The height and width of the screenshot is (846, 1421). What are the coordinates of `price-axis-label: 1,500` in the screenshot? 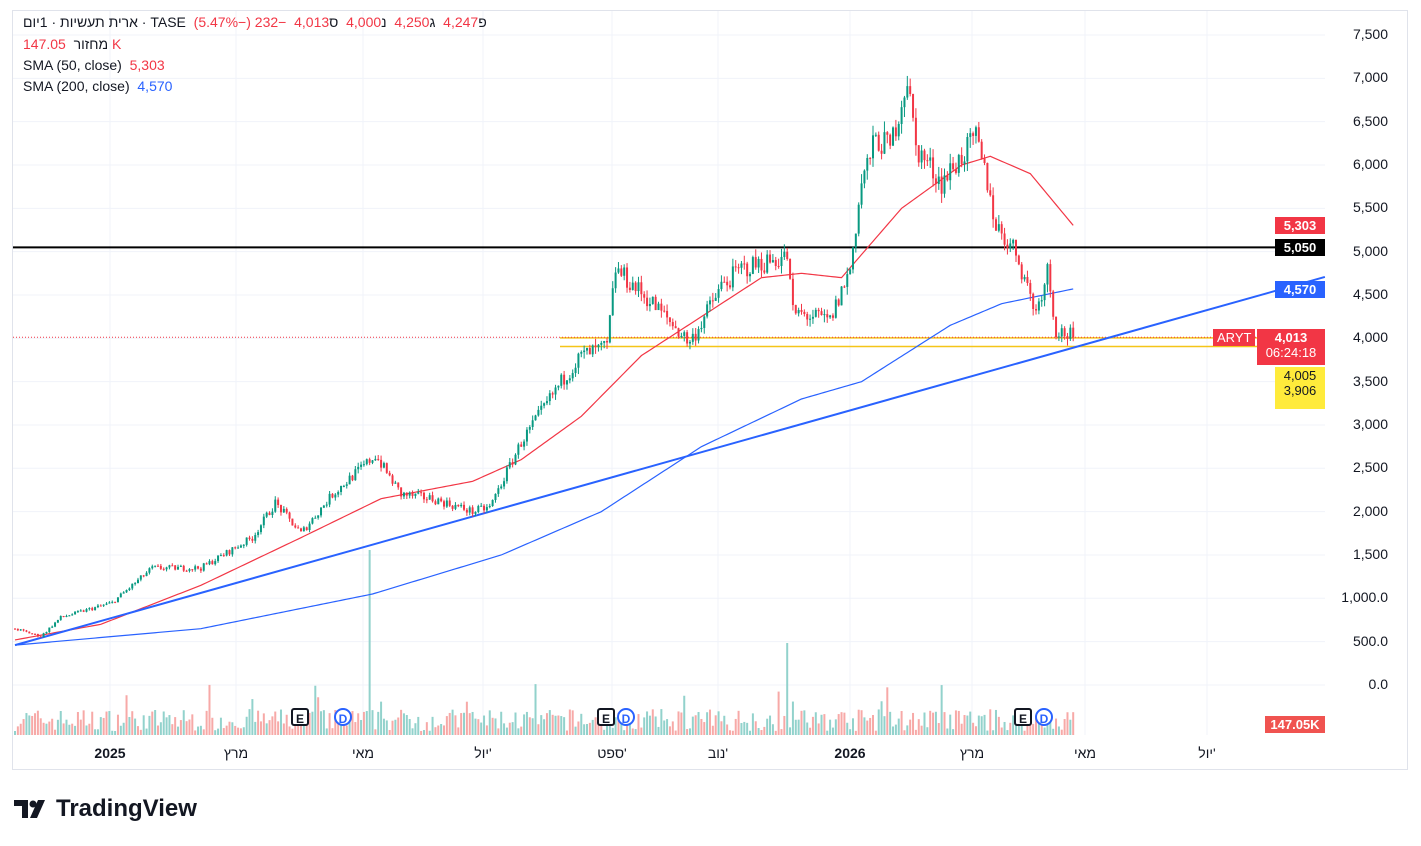 It's located at (1370, 553).